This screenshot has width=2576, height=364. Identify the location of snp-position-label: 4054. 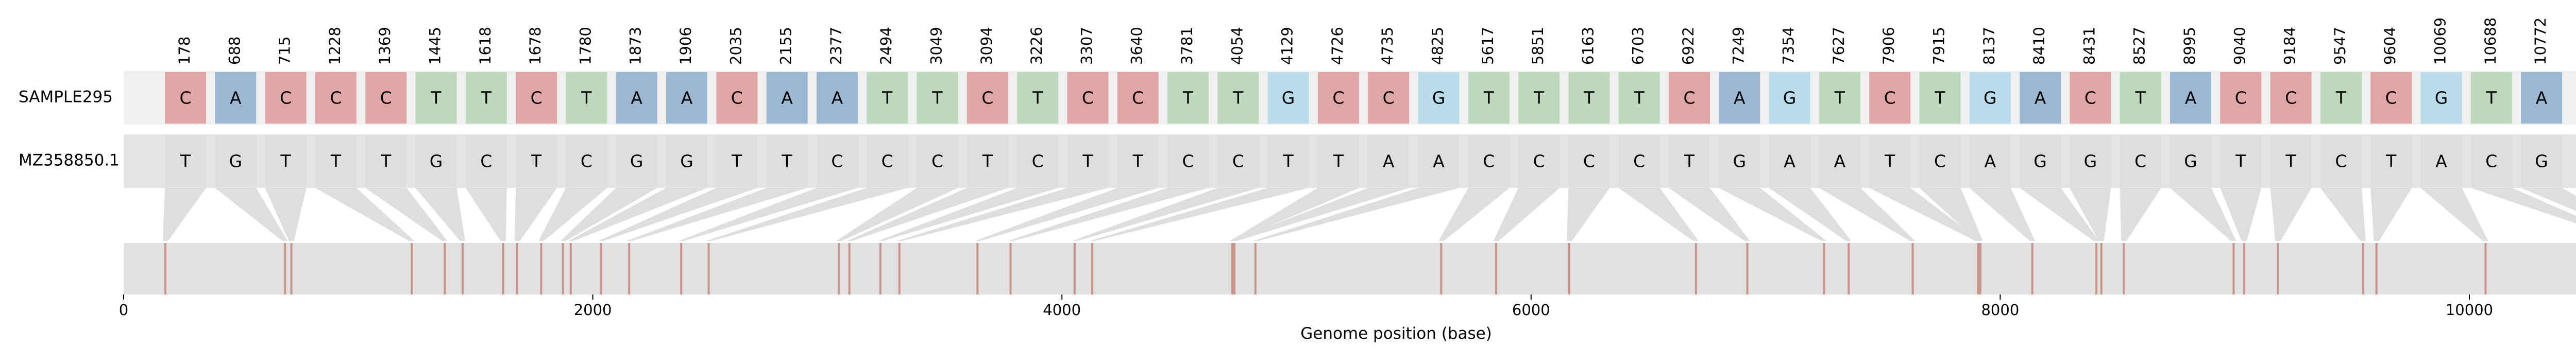
(1237, 46).